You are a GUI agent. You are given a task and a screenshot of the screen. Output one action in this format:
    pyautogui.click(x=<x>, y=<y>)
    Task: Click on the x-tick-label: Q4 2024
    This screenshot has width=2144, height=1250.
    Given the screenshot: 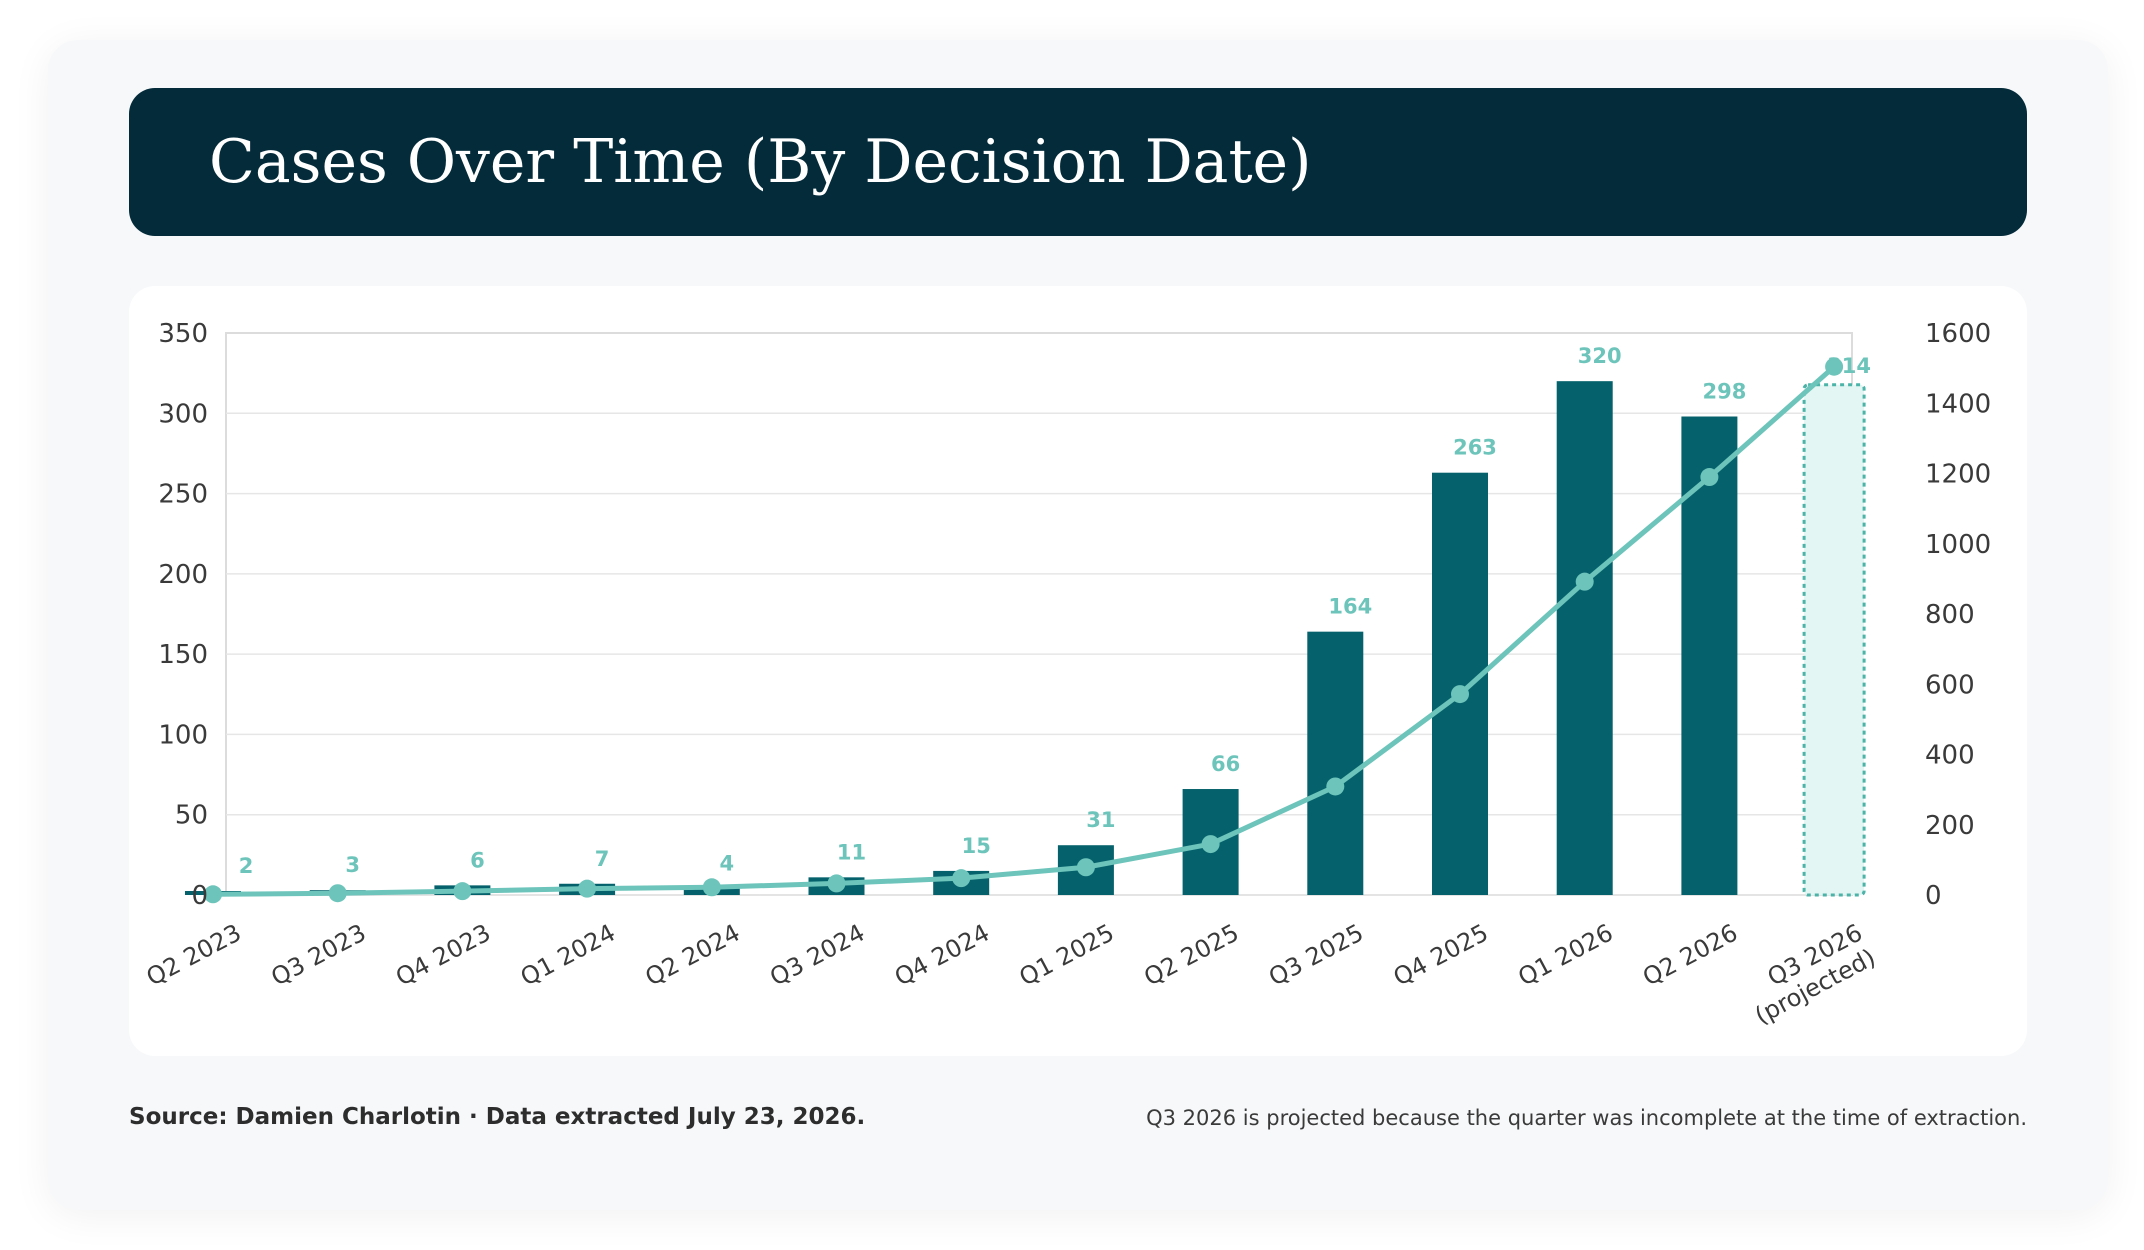 What is the action you would take?
    pyautogui.click(x=942, y=955)
    